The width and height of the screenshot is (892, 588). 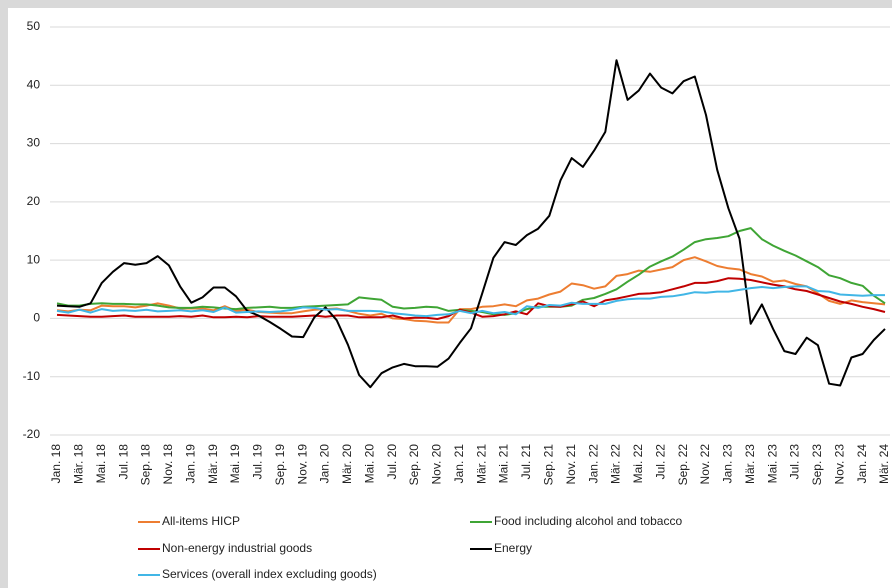 What do you see at coordinates (660, 462) in the screenshot?
I see `x-tick-label: Jul. 22` at bounding box center [660, 462].